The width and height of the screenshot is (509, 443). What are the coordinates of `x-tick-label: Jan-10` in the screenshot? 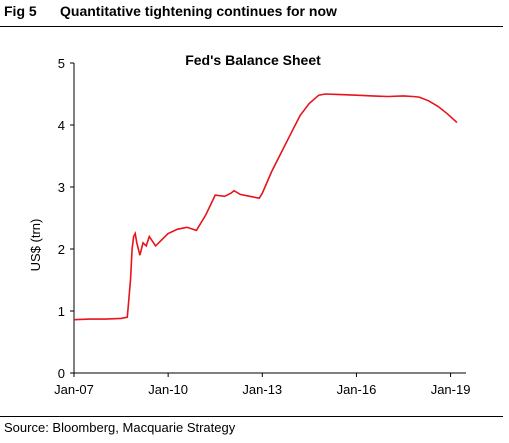 It's located at (168, 389).